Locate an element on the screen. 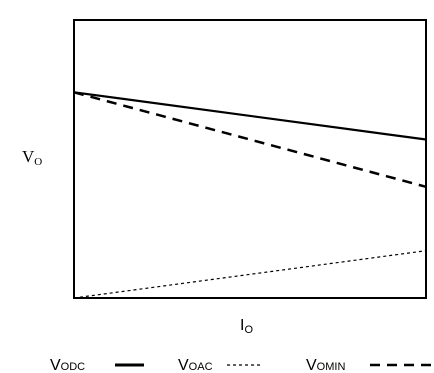 This screenshot has width=434, height=373. legend-label-oac: VOAC is located at coordinates (195, 365).